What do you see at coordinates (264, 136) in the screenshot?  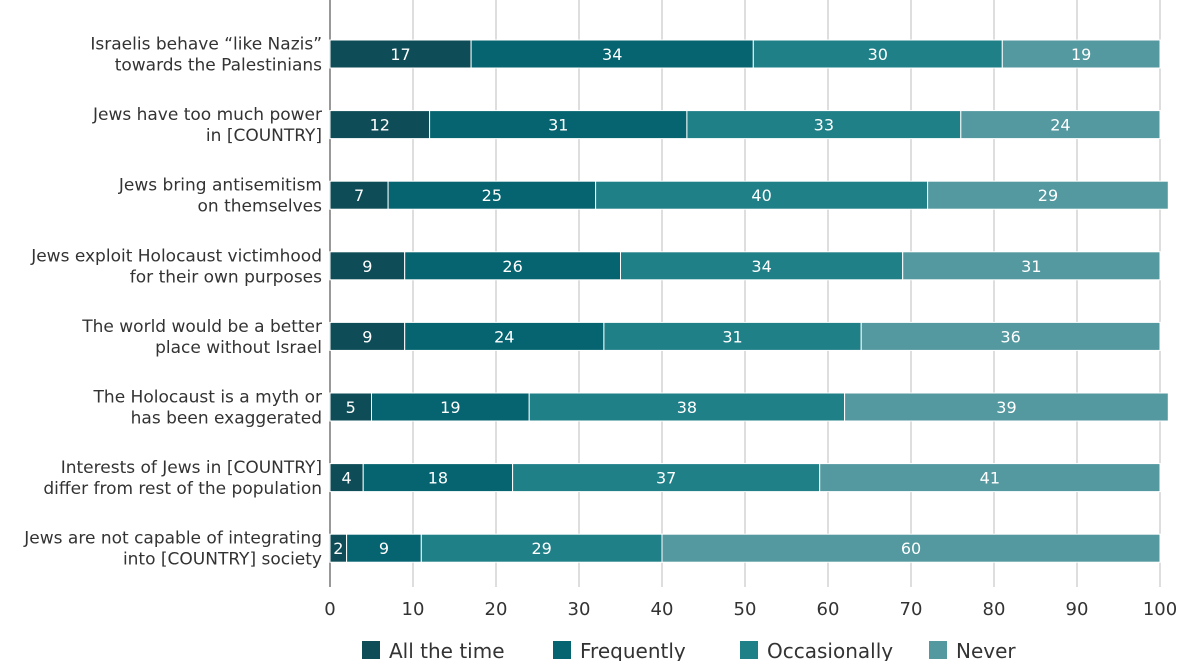 I see `category-label: in [COUNTRY]` at bounding box center [264, 136].